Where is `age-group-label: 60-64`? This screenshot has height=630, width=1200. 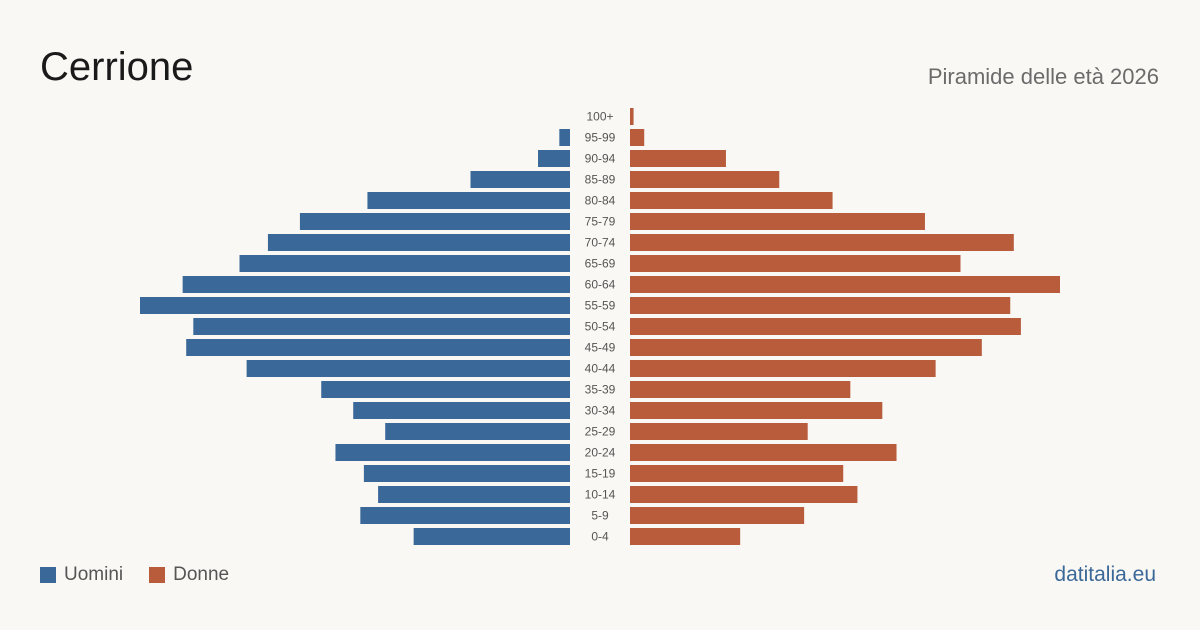 age-group-label: 60-64 is located at coordinates (600, 285).